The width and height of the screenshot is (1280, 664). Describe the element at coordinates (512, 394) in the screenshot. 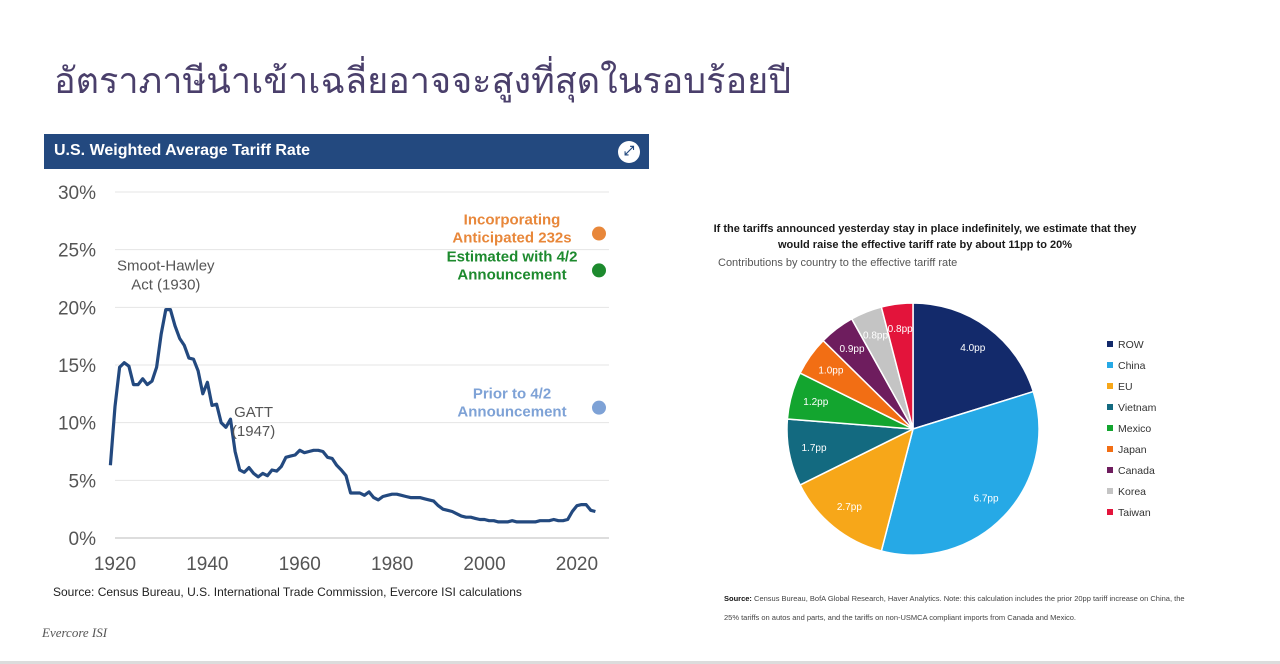

I see `future-label-line: Prior to 4/2` at that location.